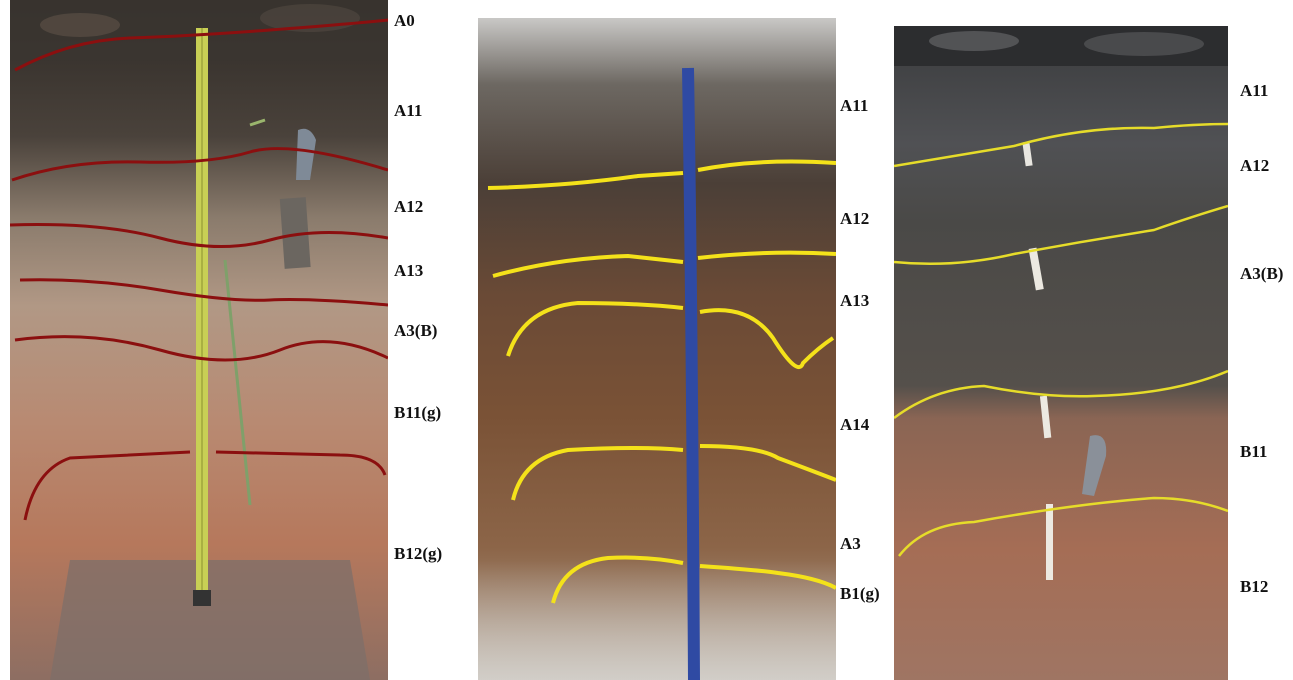 This screenshot has width=1293, height=680. What do you see at coordinates (1254, 451) in the screenshot?
I see `horizon-label: B11` at bounding box center [1254, 451].